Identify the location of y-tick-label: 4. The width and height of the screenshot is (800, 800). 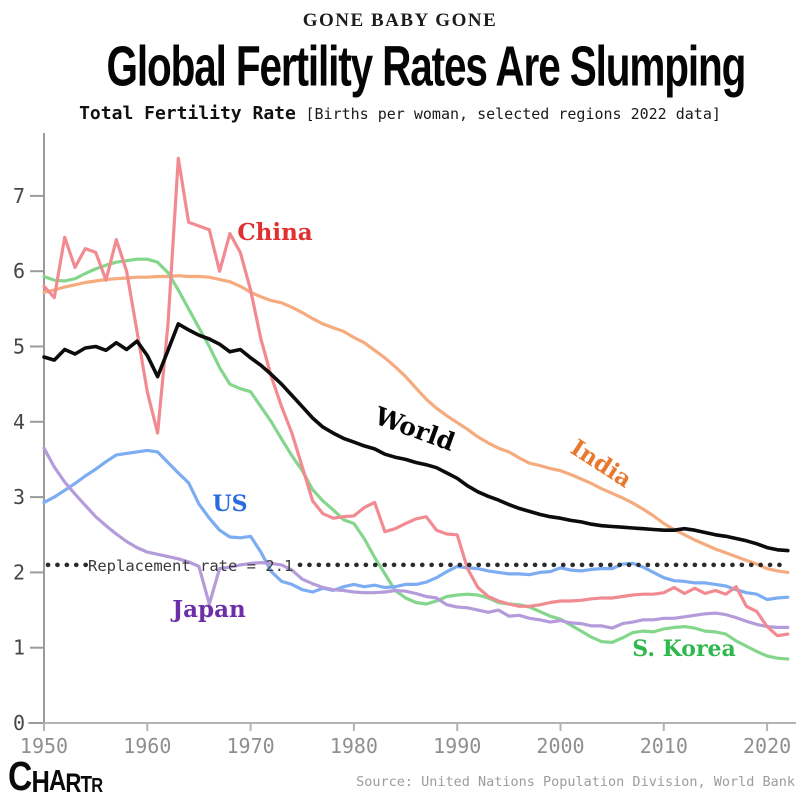
(19, 422).